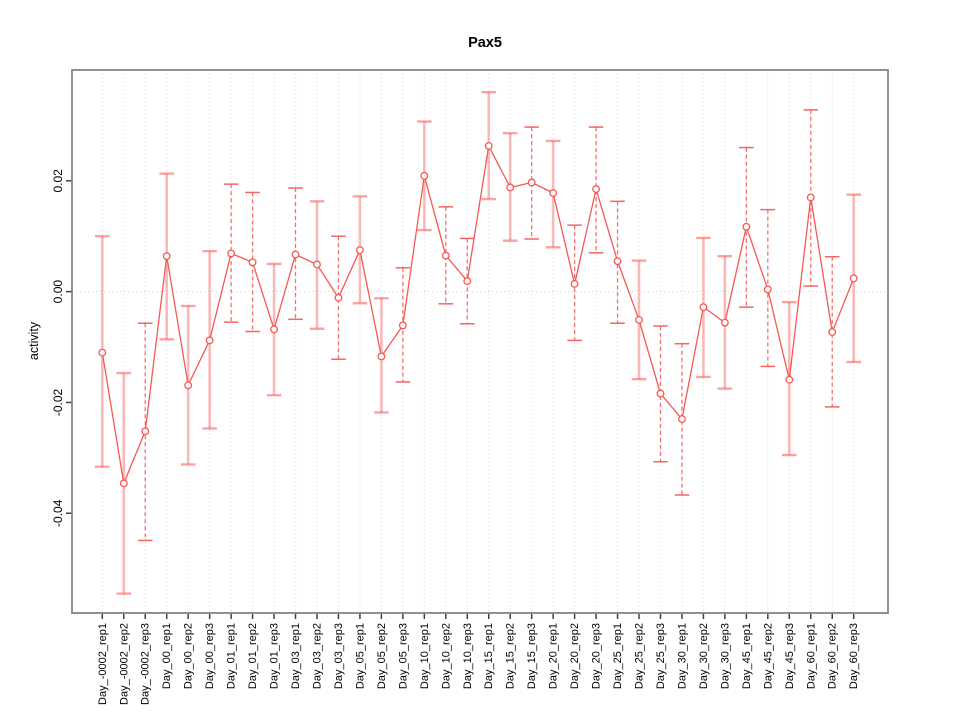 This screenshot has height=720, width=960. What do you see at coordinates (403, 656) in the screenshot?
I see `x-tick-label: Day_05_rep3` at bounding box center [403, 656].